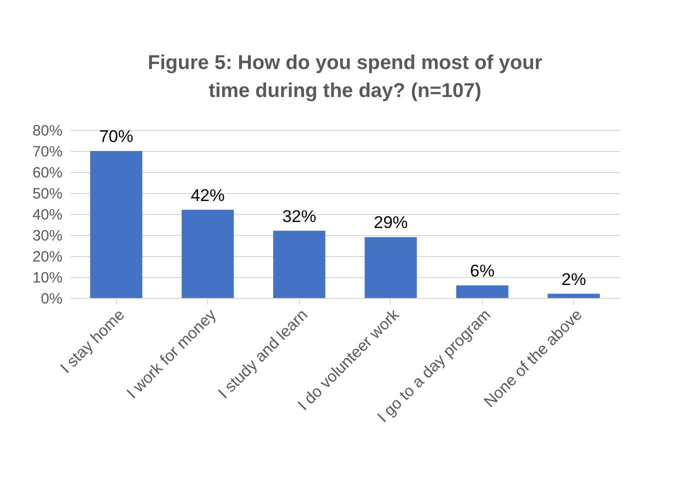 This screenshot has height=495, width=673. Describe the element at coordinates (482, 270) in the screenshot. I see `data-label: 6%` at that location.